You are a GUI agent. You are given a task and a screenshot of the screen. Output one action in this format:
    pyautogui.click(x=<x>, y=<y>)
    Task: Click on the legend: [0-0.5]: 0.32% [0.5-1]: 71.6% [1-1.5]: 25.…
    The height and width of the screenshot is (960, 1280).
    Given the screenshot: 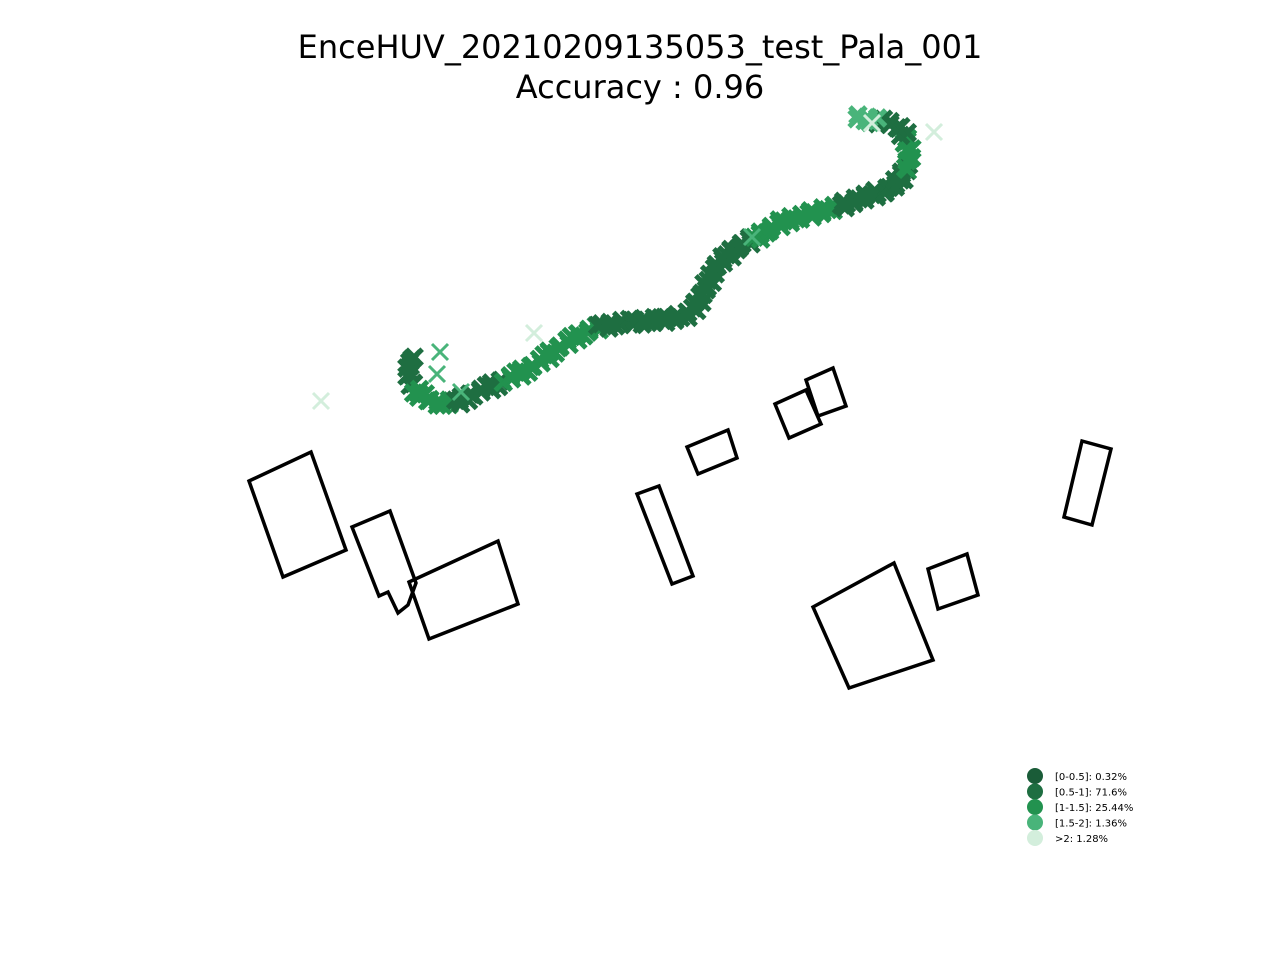 What is the action you would take?
    pyautogui.click(x=1080, y=807)
    